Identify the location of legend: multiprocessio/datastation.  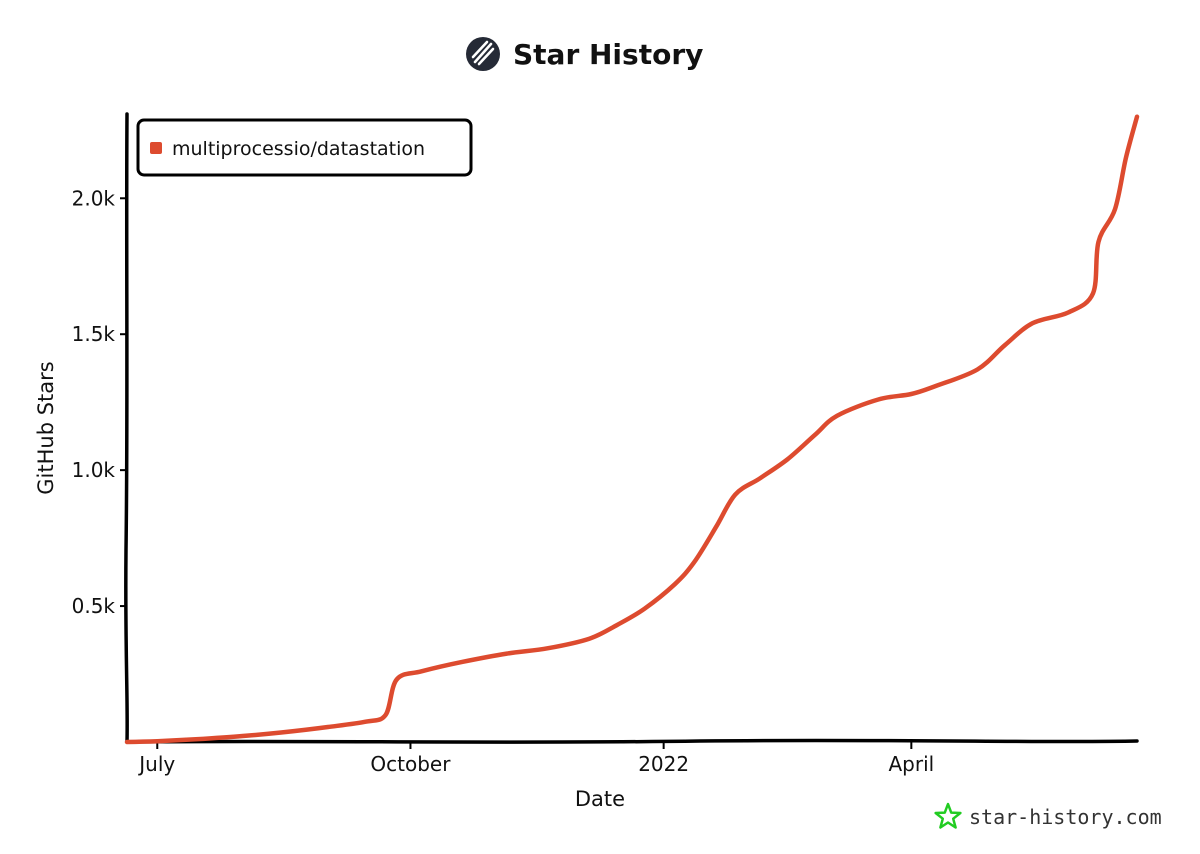
(304, 147).